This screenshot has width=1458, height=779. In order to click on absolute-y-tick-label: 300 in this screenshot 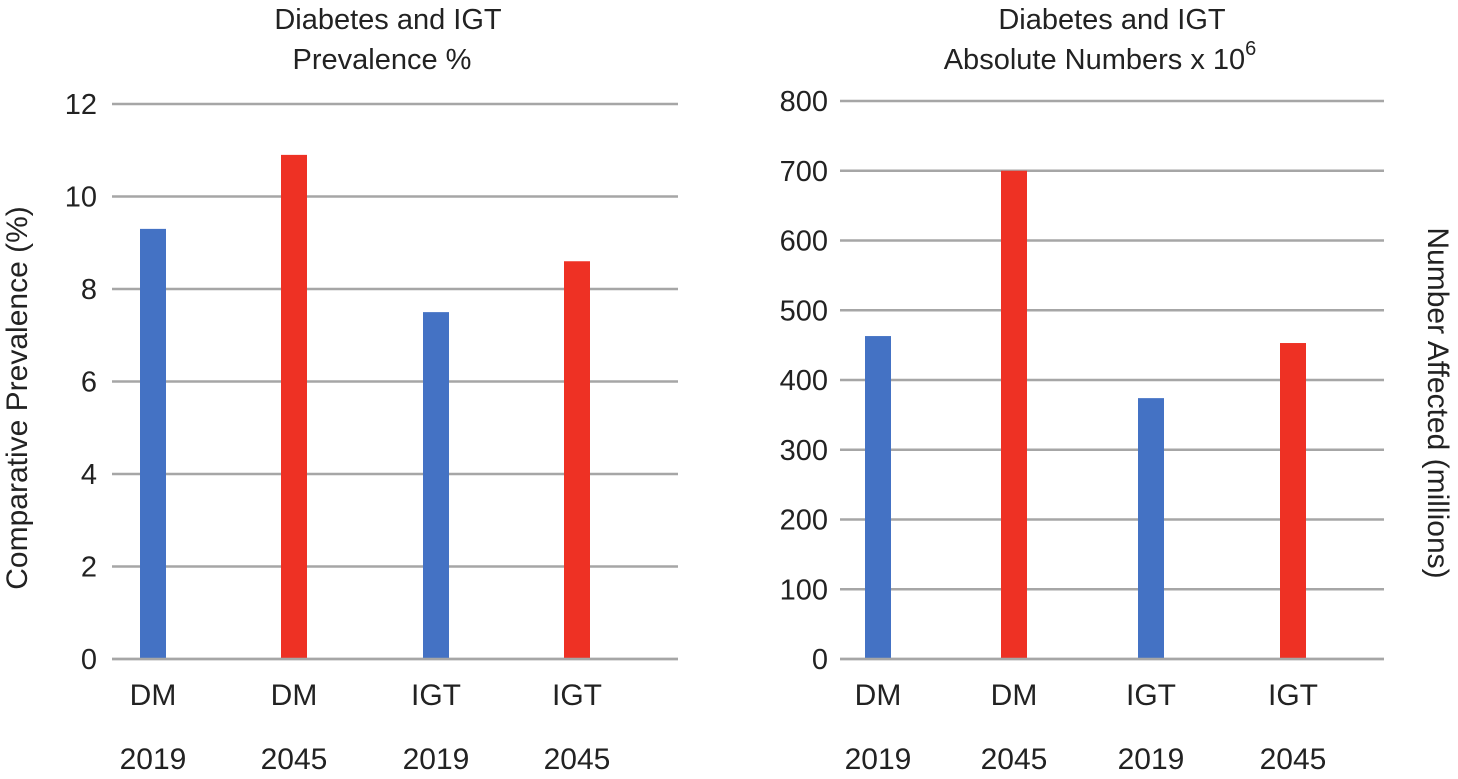, I will do `click(804, 451)`.